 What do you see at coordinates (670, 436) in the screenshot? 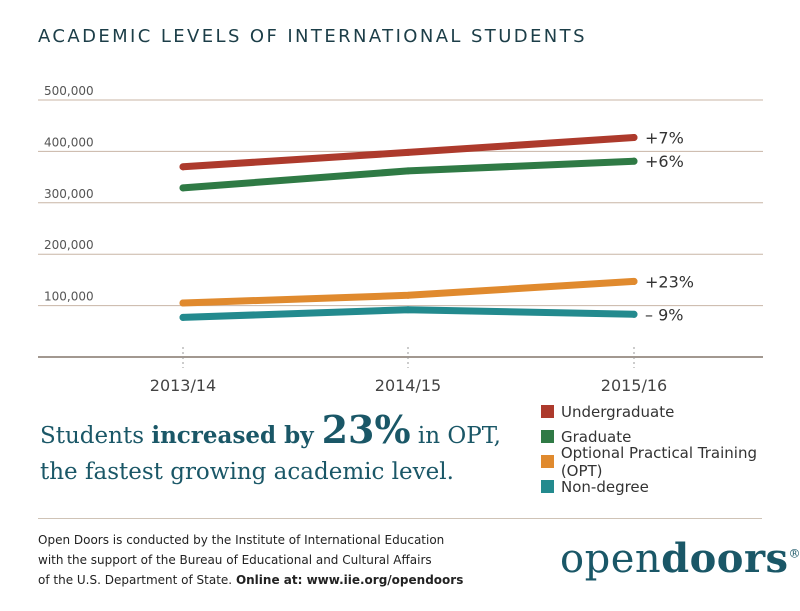
I see `legend-item: Graduate` at bounding box center [670, 436].